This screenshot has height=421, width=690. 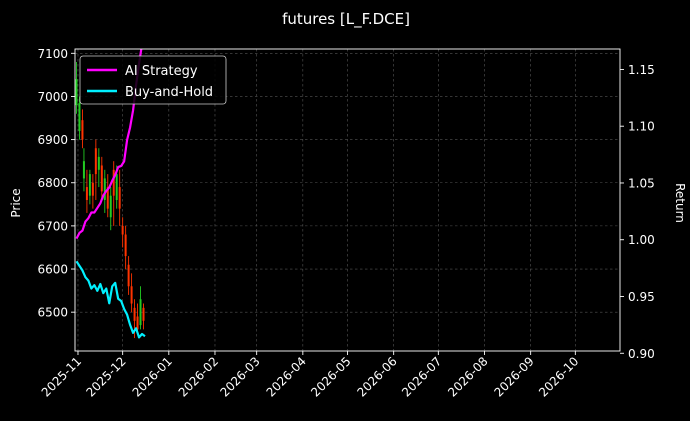 I want to click on y-right-tick-label: 1.15, so click(x=641, y=70).